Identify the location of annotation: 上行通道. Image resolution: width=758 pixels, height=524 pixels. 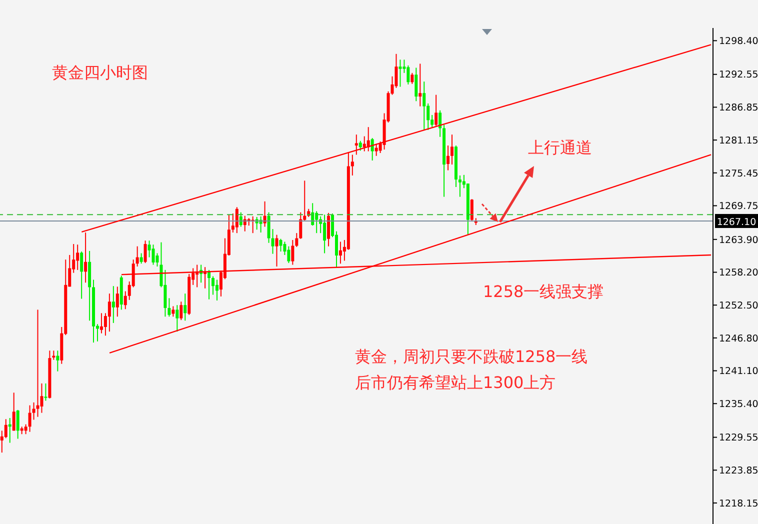
(560, 148).